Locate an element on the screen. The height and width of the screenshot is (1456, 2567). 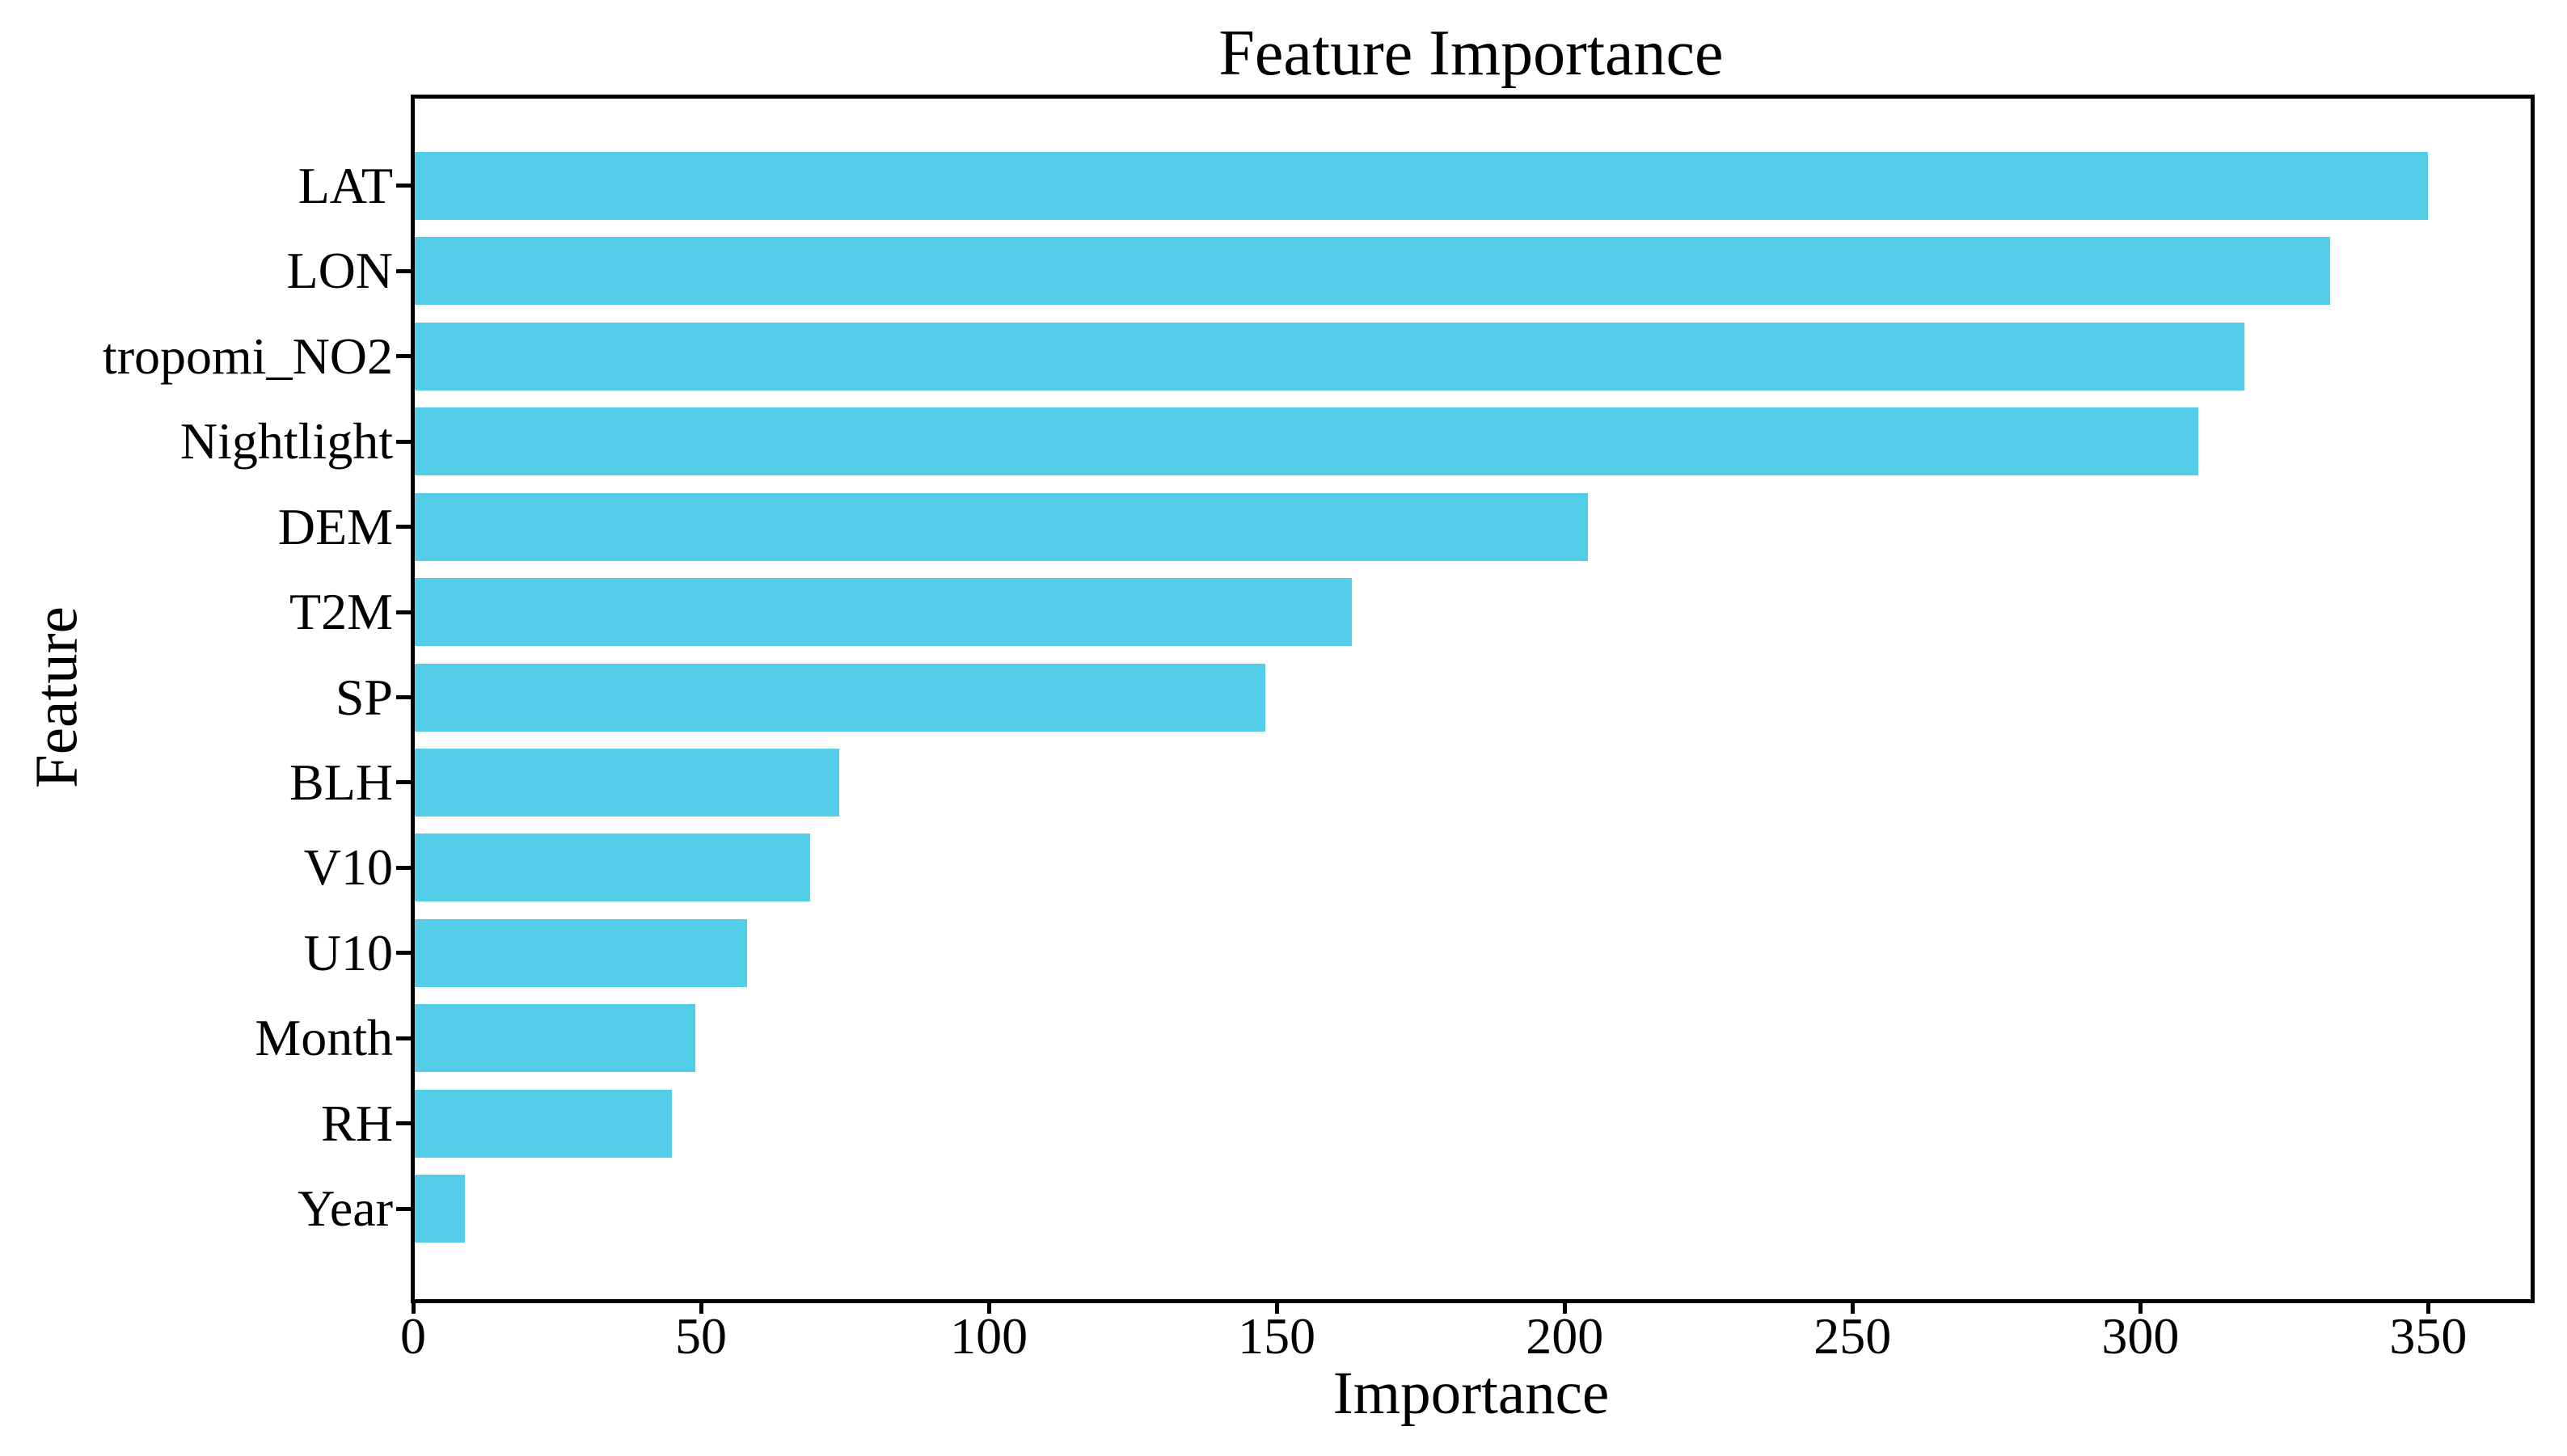
y-tick-label: tropomi_NO2 is located at coordinates (247, 356).